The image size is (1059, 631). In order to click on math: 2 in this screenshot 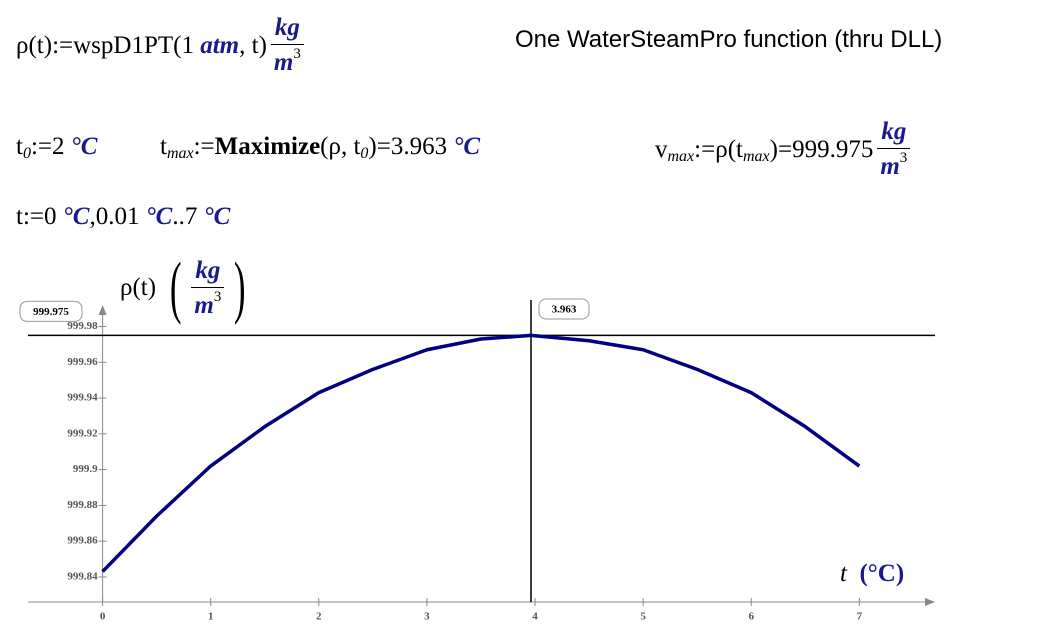, I will do `click(58, 146)`.